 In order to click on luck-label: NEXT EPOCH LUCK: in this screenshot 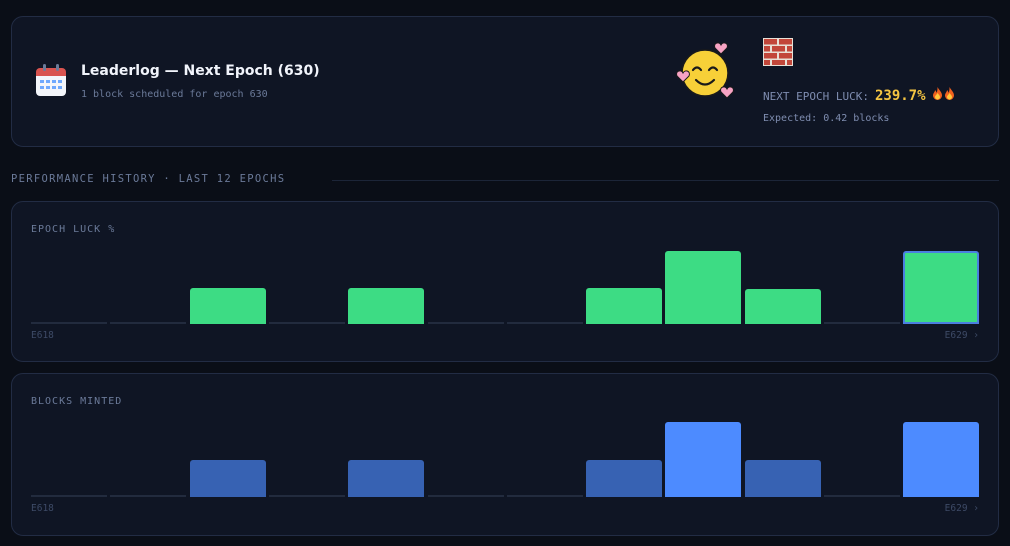, I will do `click(816, 96)`.